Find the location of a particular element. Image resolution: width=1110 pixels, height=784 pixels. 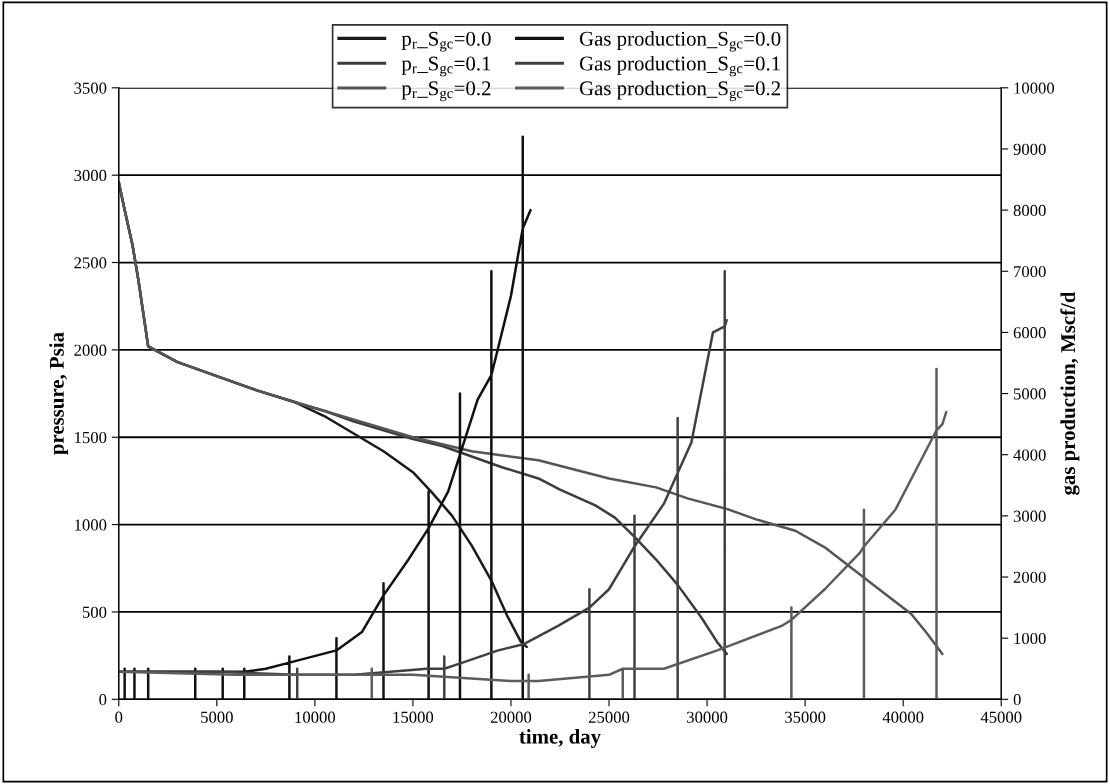

y2-tick-label: 7000 is located at coordinates (1030, 271).